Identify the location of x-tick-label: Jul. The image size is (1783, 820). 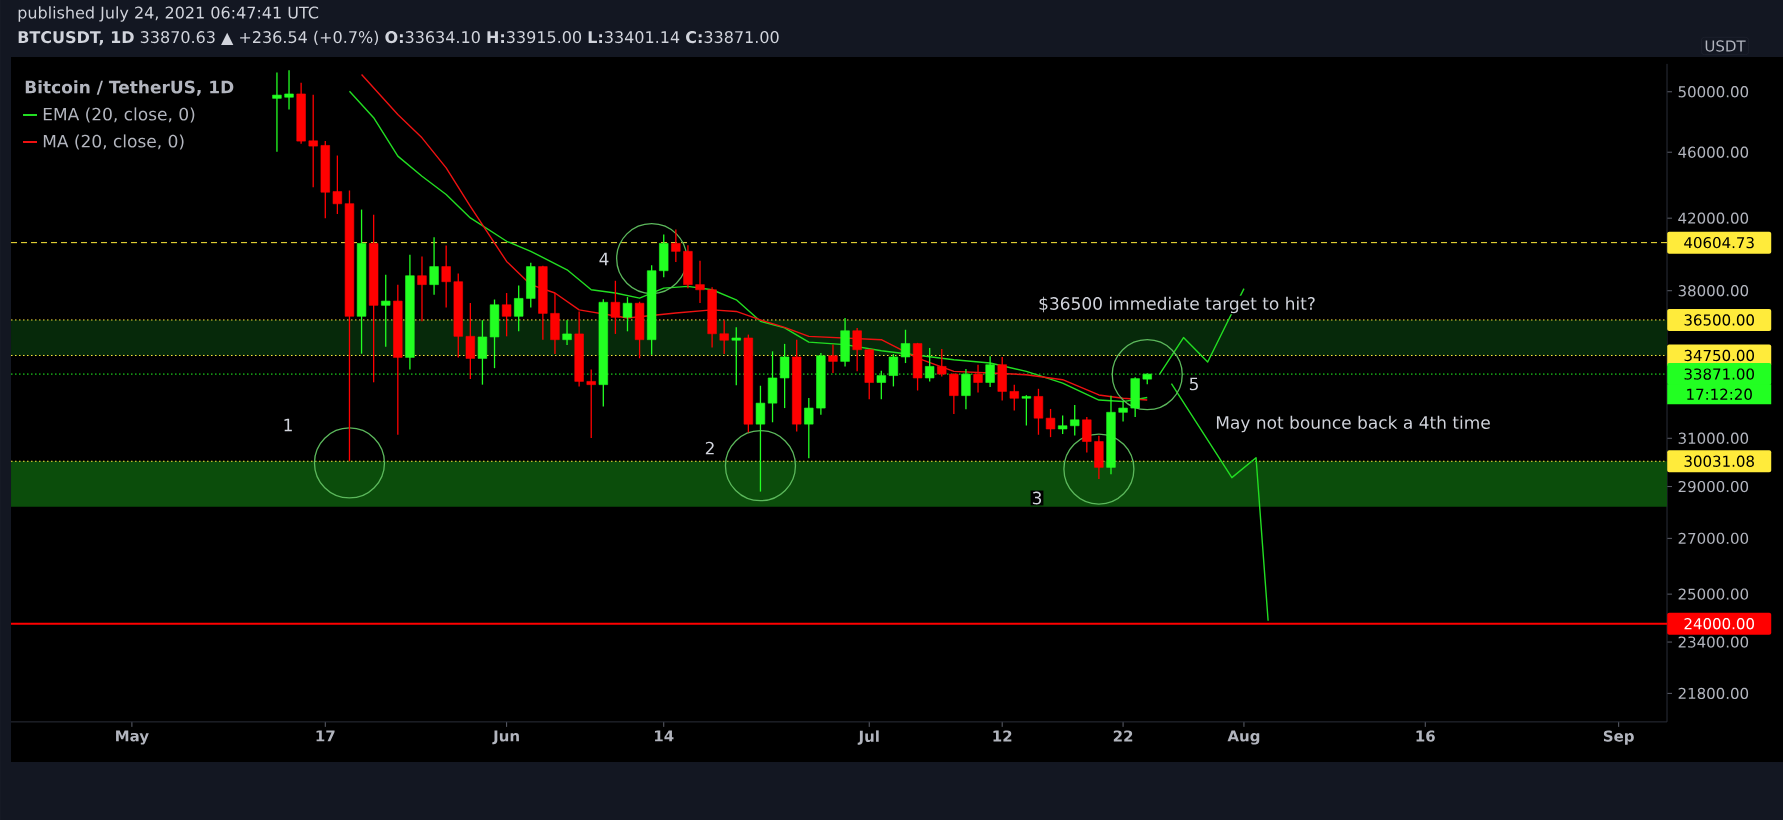
(868, 737).